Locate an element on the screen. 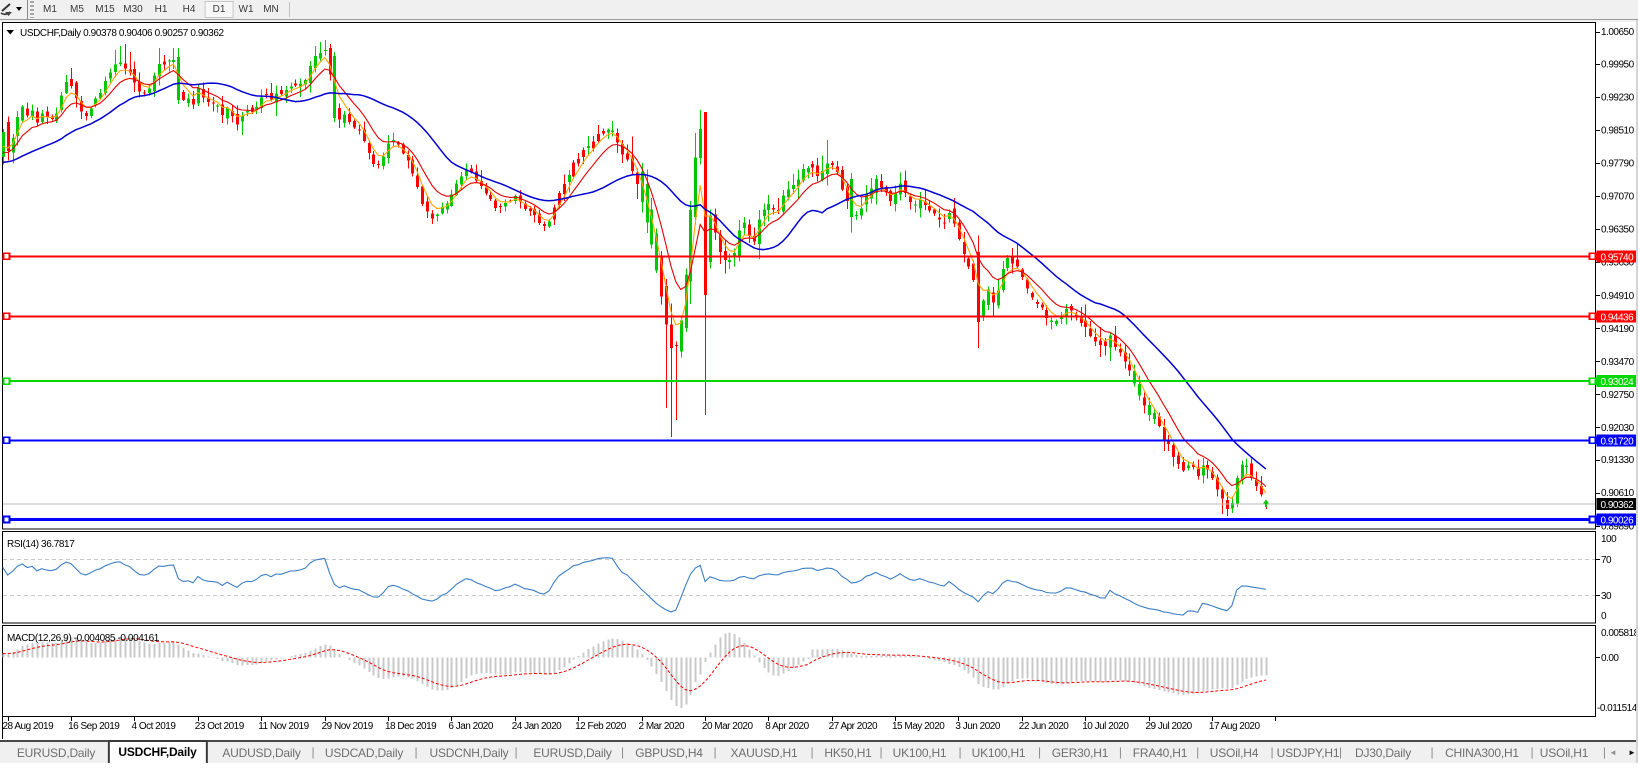 This screenshot has height=768, width=1638. svg-text: 2 Mar 2020 is located at coordinates (662, 726).